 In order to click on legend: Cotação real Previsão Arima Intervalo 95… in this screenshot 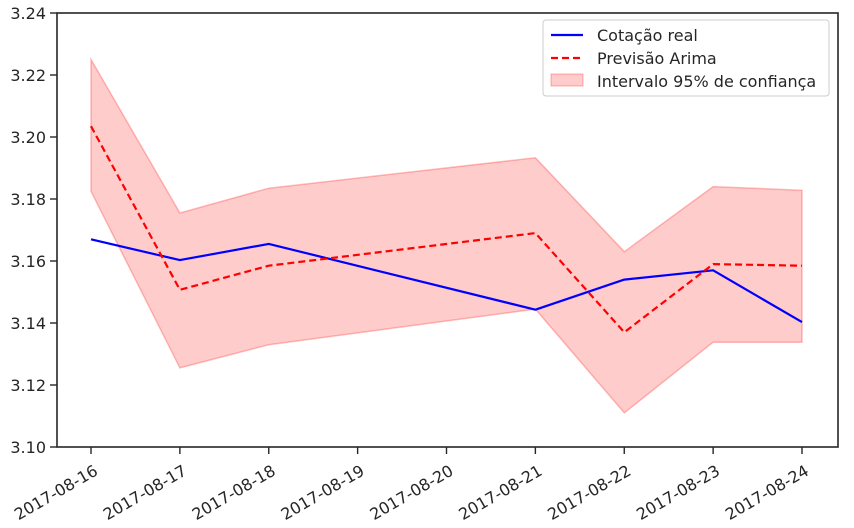, I will do `click(686, 58)`.